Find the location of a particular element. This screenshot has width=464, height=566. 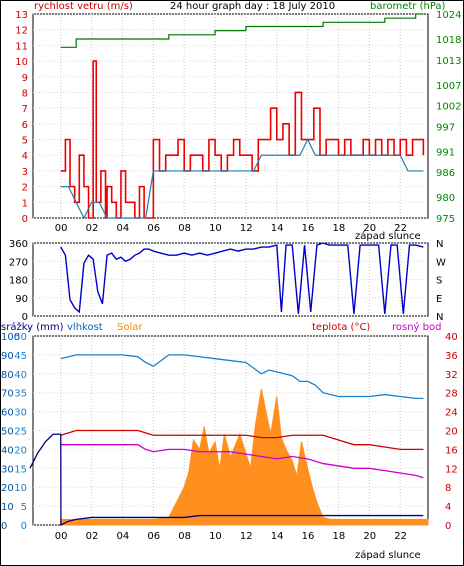

humidity-tick-labels: 0 5 10 15 20 25 30 35 40 45 50 is located at coordinates (20, 432).